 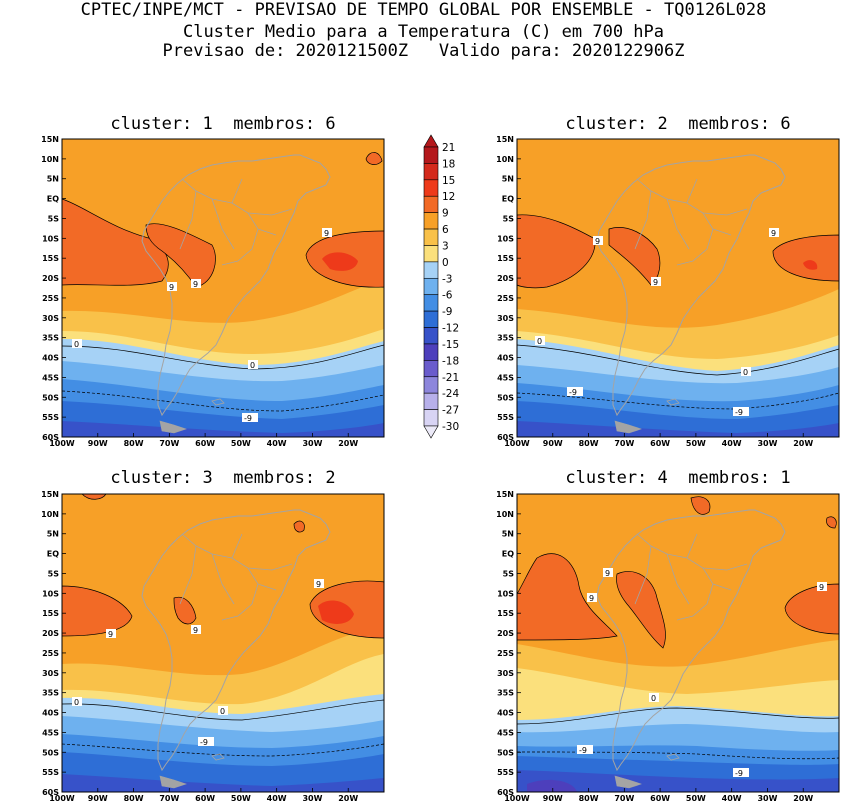 I want to click on panel-3-map: 9 9 9 0 0 -9, so click(x=223, y=643).